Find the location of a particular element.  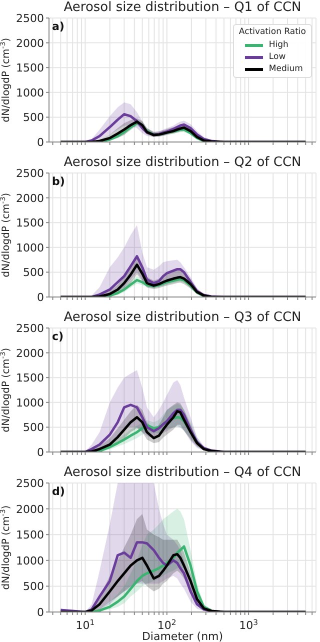

legend-label: Medium is located at coordinates (285, 69).